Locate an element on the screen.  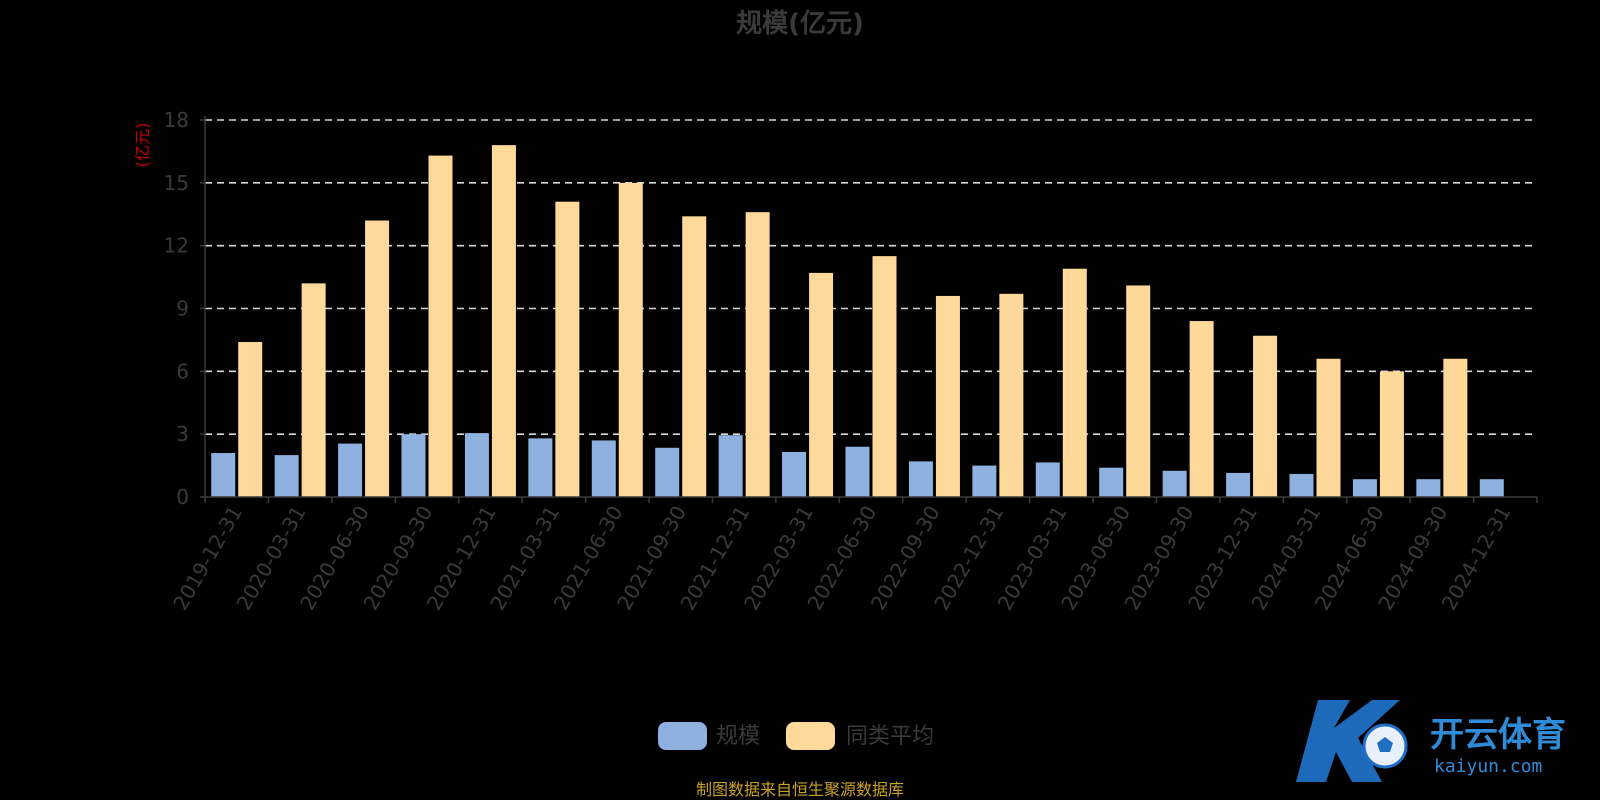
watermark-ball-icon is located at coordinates (1352, 741).